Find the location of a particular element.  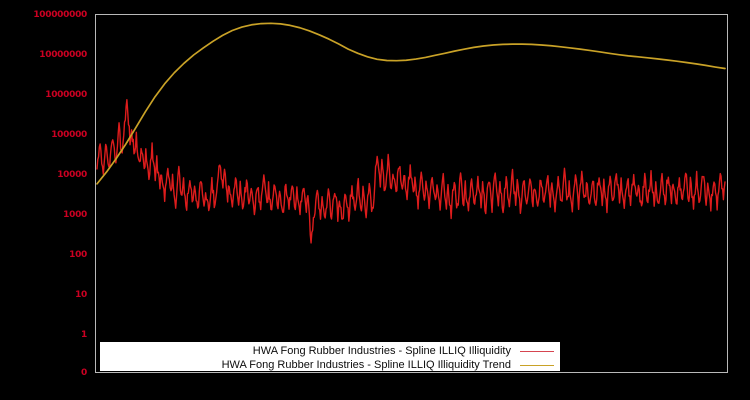

y-axis-tick-label: 1000 is located at coordinates (75, 215).